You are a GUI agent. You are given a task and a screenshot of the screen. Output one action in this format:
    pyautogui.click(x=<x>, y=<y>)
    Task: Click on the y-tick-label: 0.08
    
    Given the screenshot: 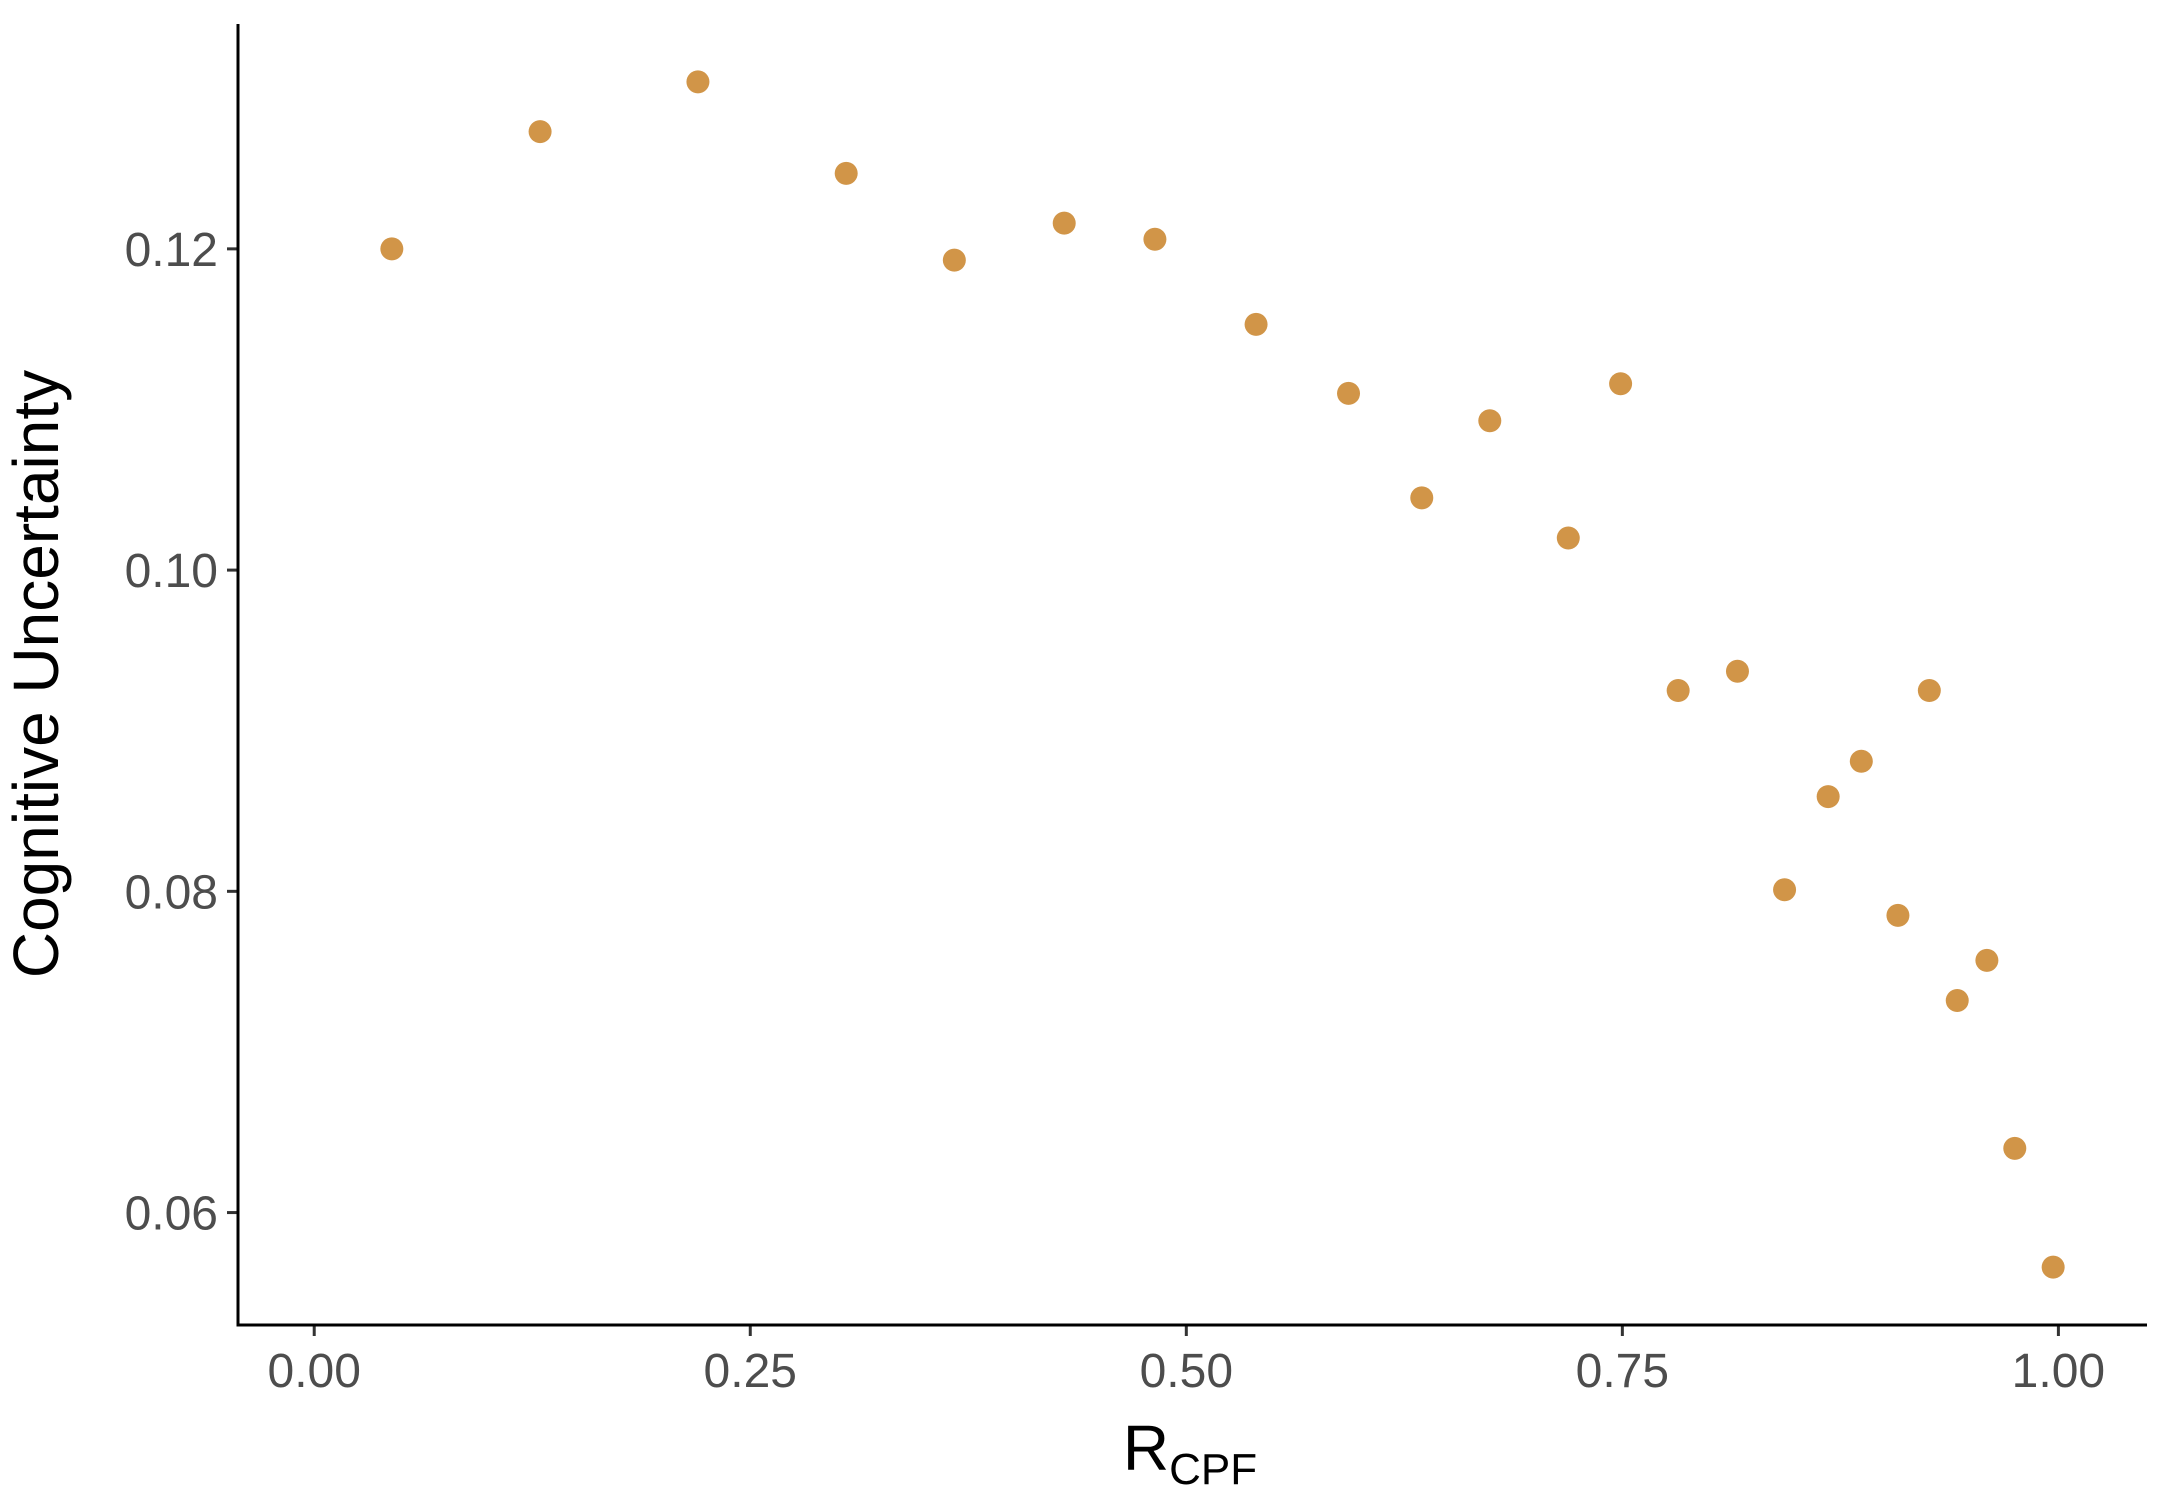 What is the action you would take?
    pyautogui.click(x=171, y=892)
    